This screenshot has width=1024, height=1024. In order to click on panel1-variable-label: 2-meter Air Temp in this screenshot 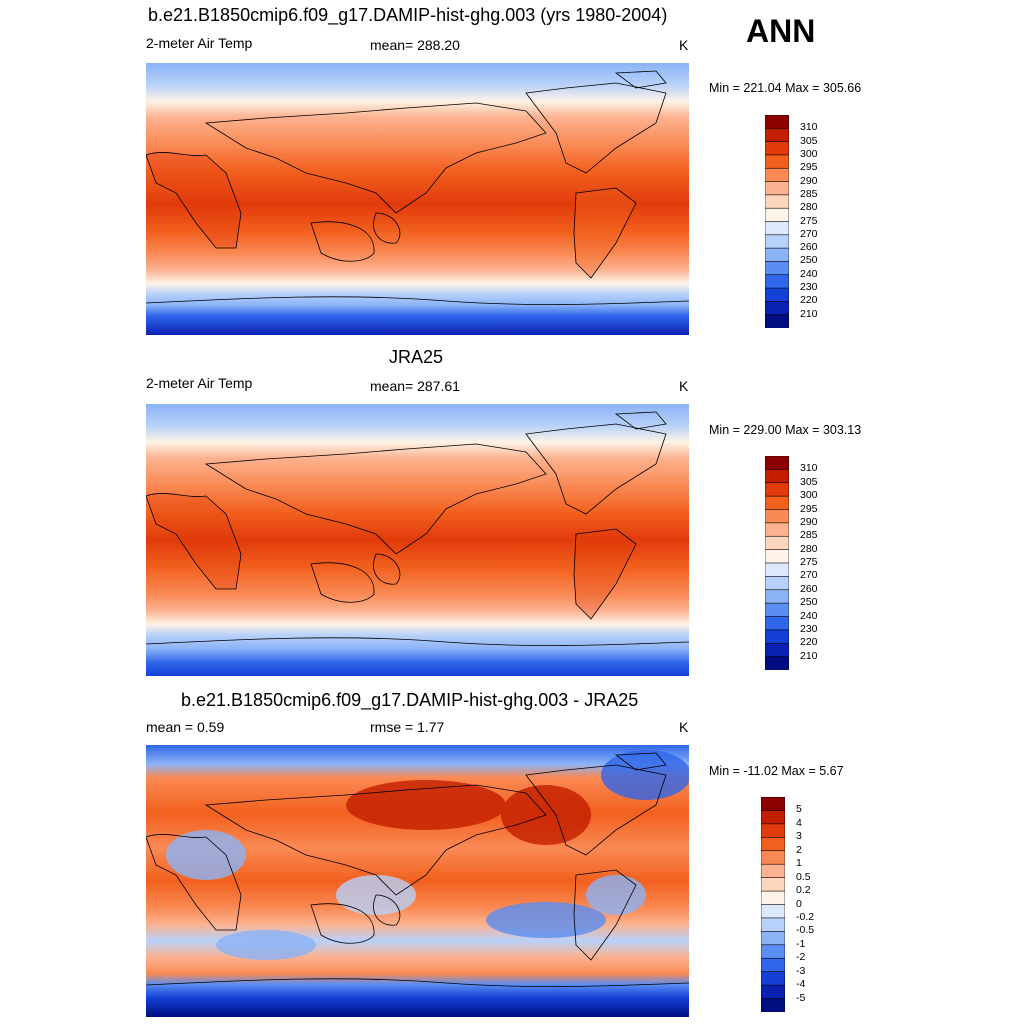, I will do `click(199, 43)`.